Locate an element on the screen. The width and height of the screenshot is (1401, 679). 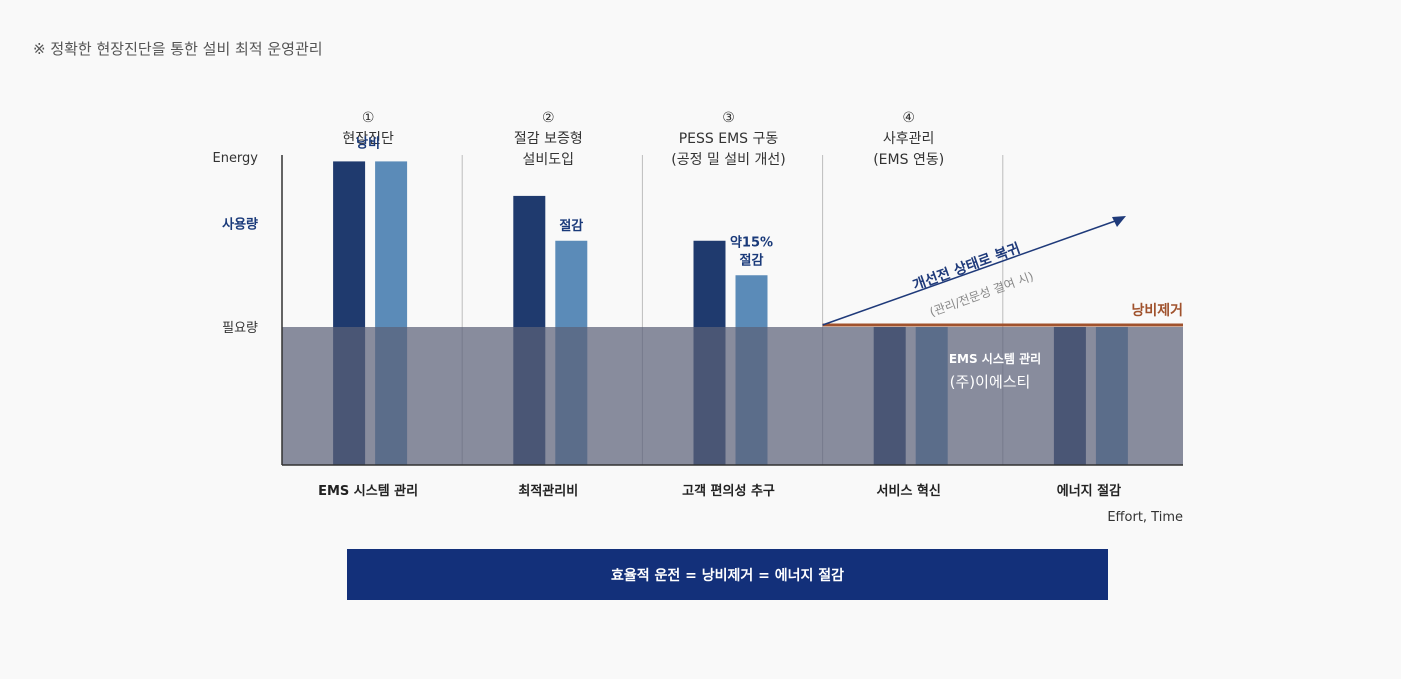
stage-title: (EMS 연동) is located at coordinates (908, 160).